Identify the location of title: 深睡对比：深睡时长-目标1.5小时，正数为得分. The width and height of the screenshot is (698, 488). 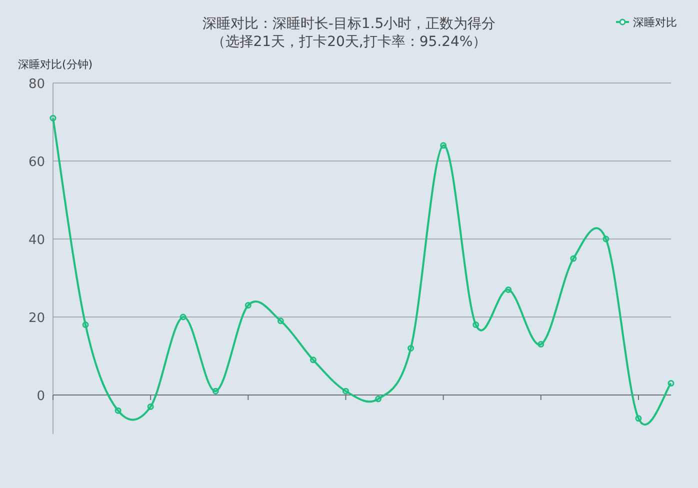
(349, 24).